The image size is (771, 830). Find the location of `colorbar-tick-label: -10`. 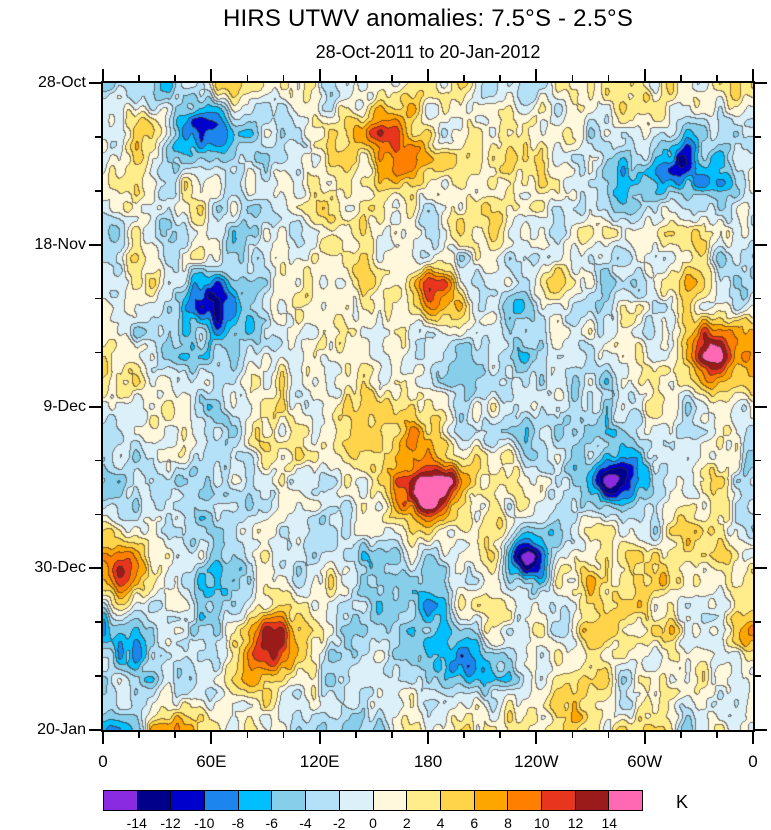

colorbar-tick-label: -10 is located at coordinates (204, 822).